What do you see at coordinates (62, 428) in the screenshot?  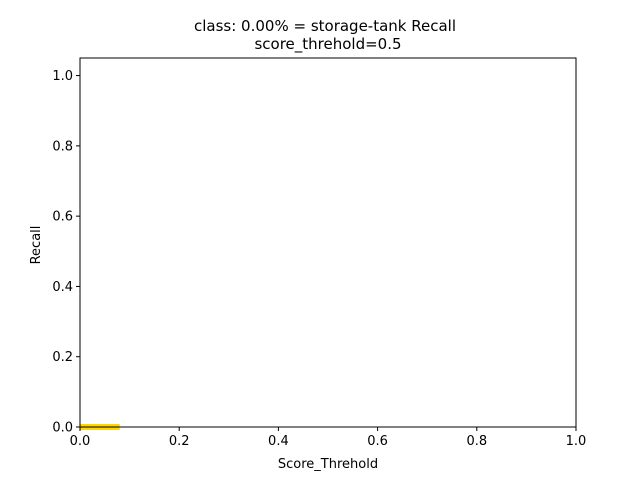 I see `y-tick-label: 0.0` at bounding box center [62, 428].